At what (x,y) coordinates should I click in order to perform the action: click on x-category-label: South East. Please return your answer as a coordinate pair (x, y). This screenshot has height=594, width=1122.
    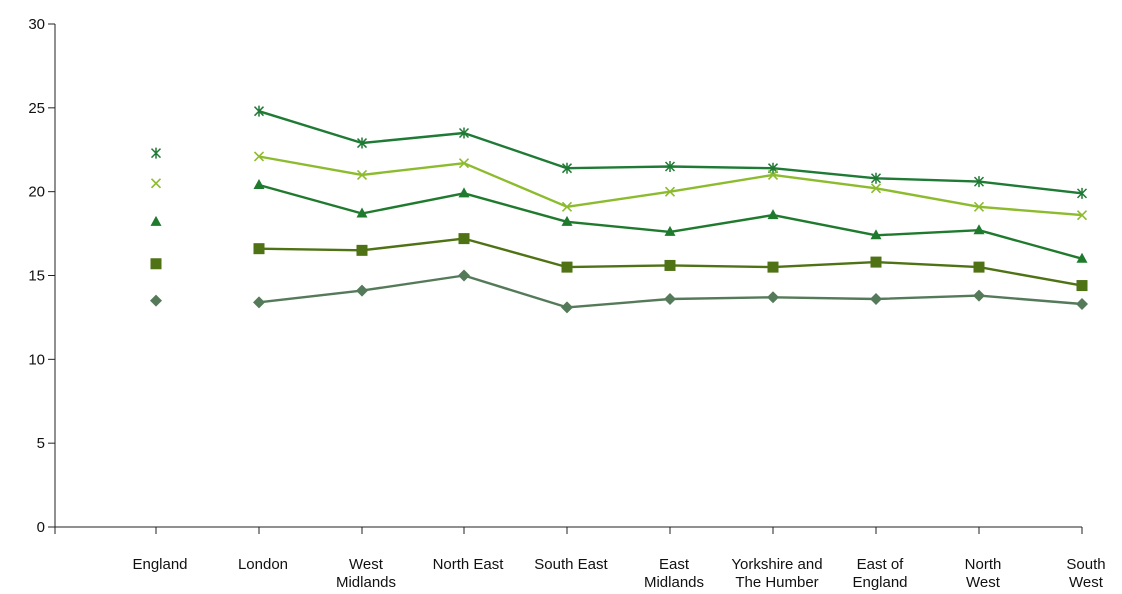
    Looking at the image, I should click on (571, 564).